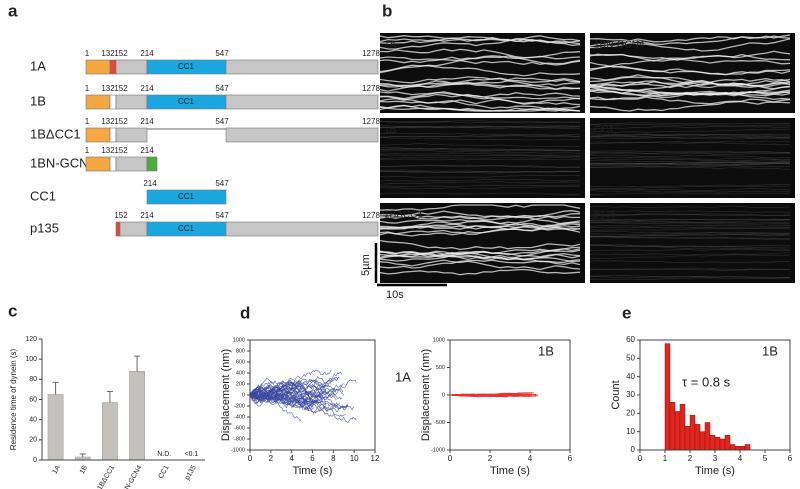 The width and height of the screenshot is (800, 489). Describe the element at coordinates (87, 53) in the screenshot. I see `residue-number: 1` at that location.